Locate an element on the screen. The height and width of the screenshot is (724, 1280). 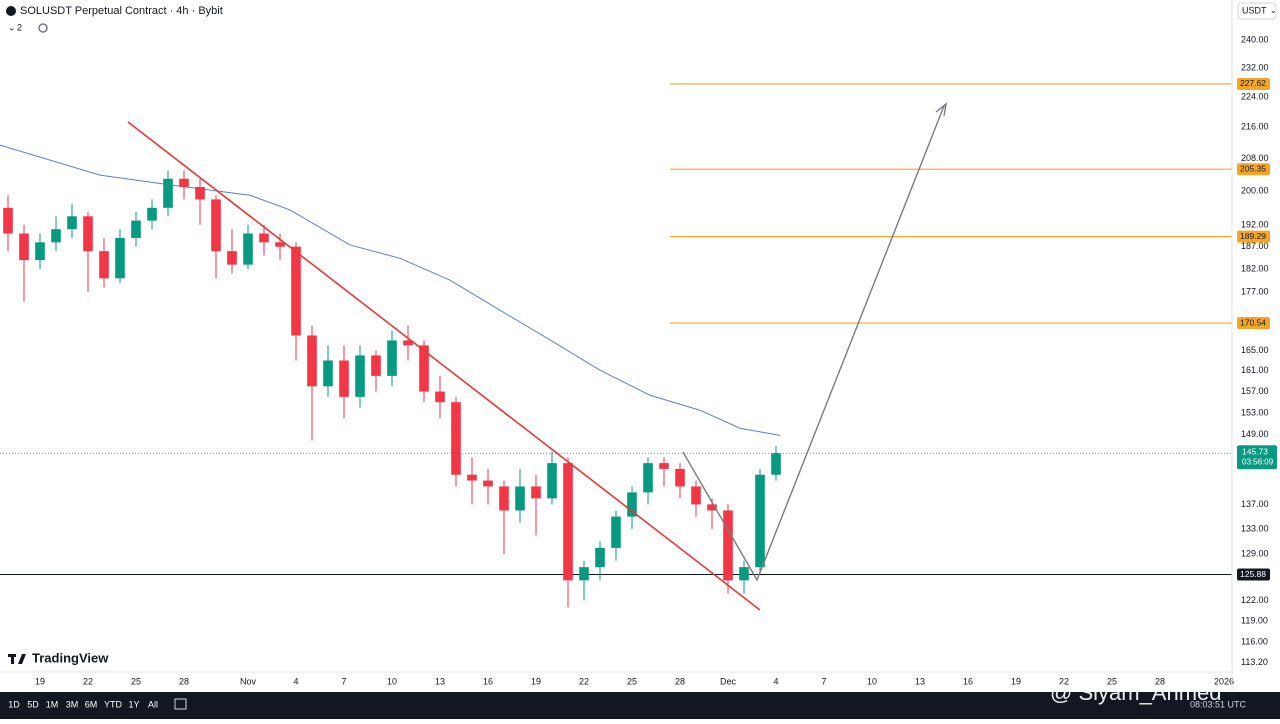
range-button: 3M is located at coordinates (72, 704).